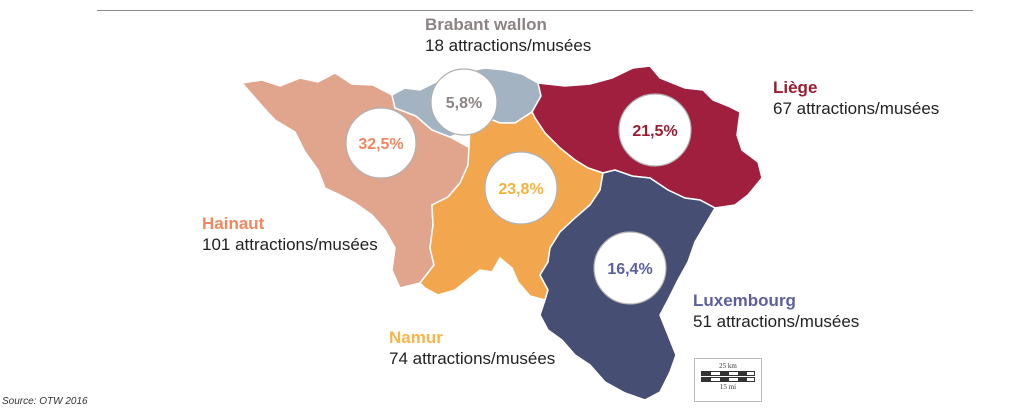  Describe the element at coordinates (233, 223) in the screenshot. I see `region-name-hainaut: Hainaut` at that location.